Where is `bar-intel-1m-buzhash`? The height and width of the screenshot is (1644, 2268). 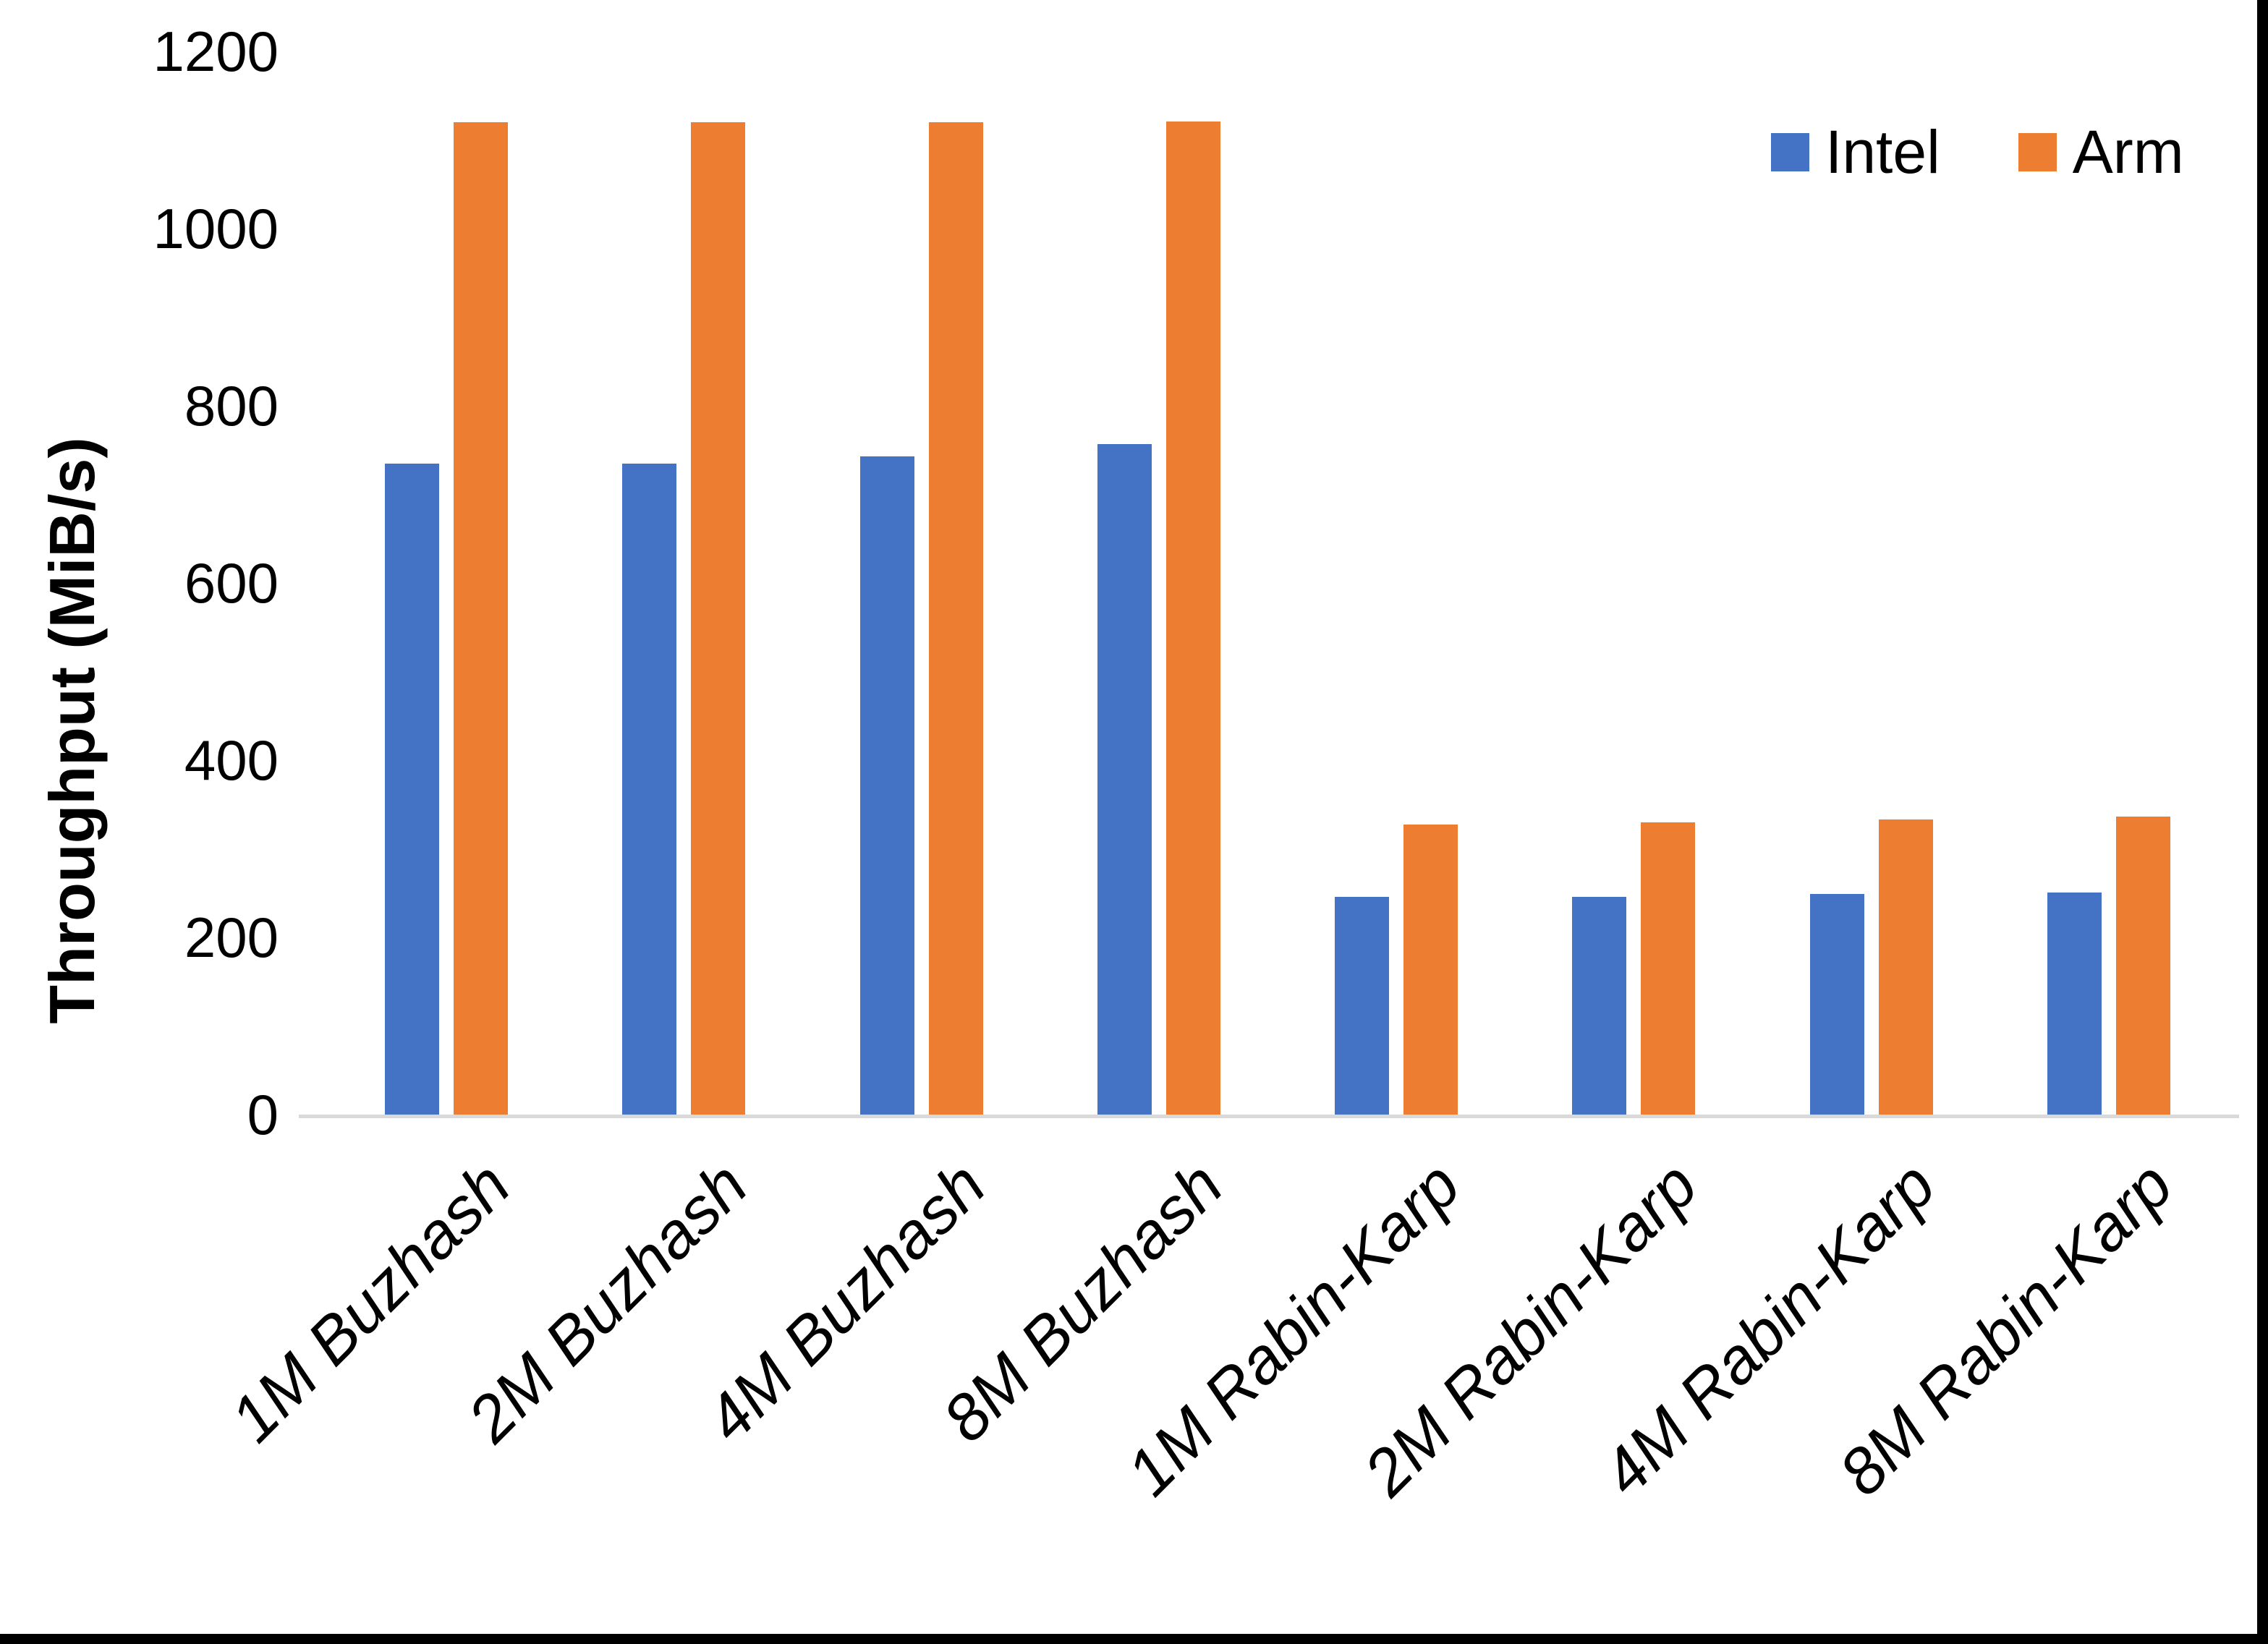 bar-intel-1m-buzhash is located at coordinates (412, 789).